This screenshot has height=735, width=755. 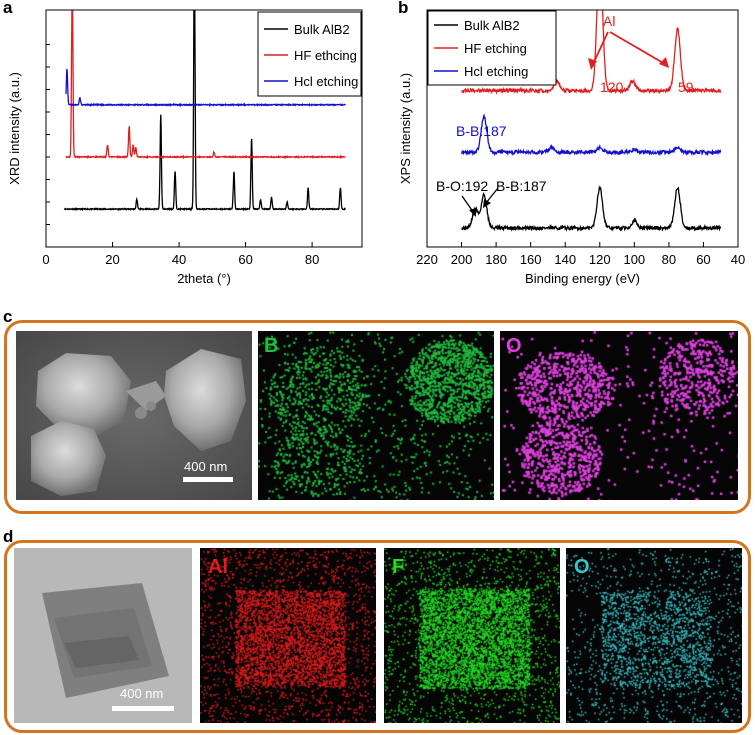 I want to click on panel-letter-a: a, so click(x=8, y=8).